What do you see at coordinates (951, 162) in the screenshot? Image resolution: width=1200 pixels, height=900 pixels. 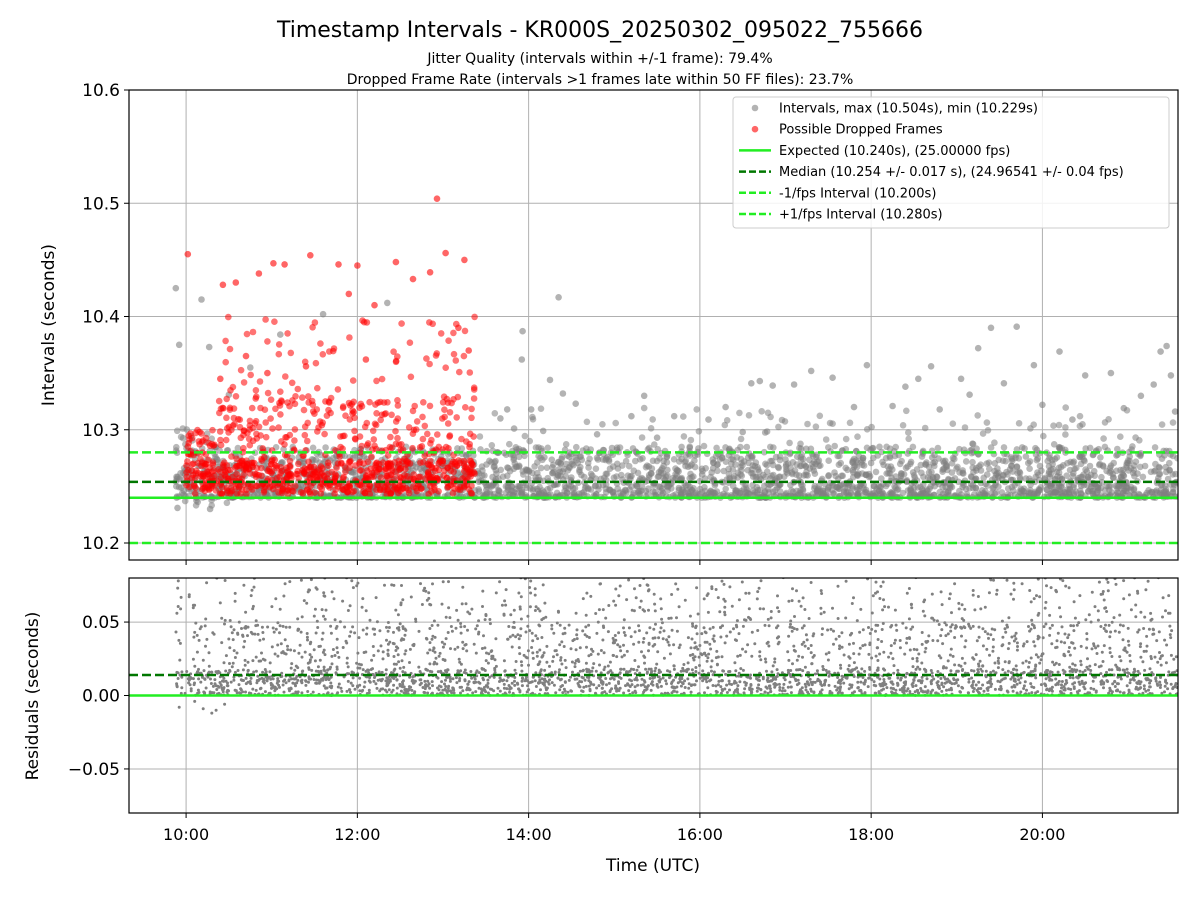 I see `legend-box` at bounding box center [951, 162].